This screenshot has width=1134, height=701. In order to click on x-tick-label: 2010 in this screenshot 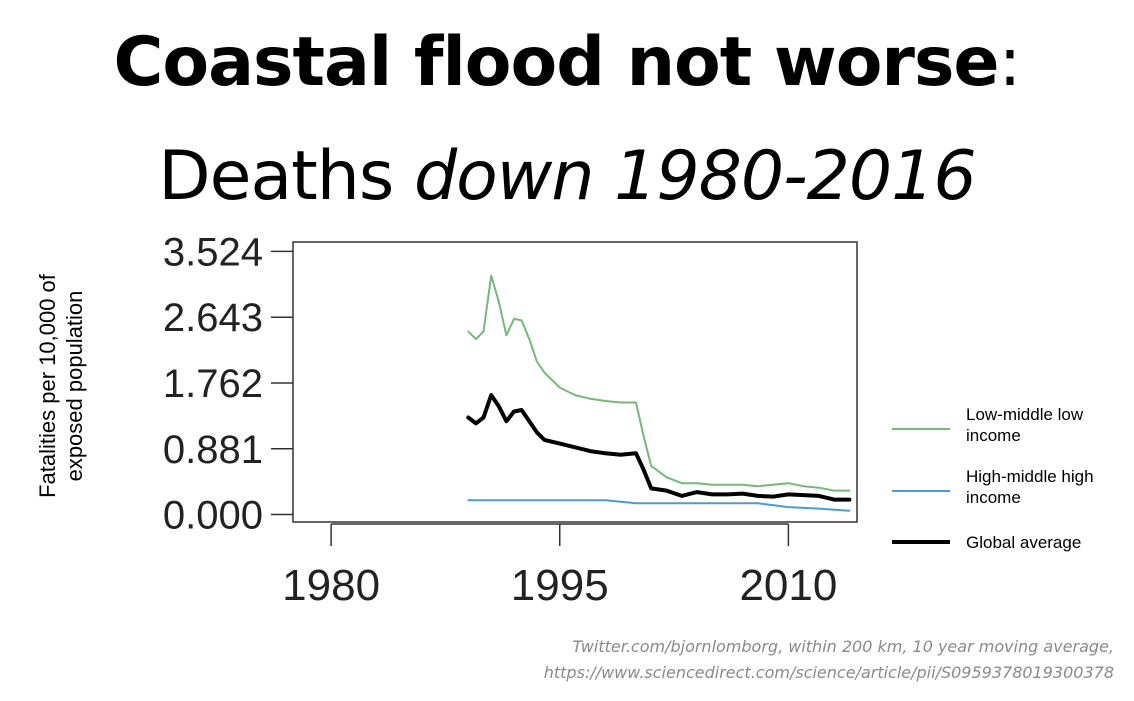, I will do `click(788, 585)`.